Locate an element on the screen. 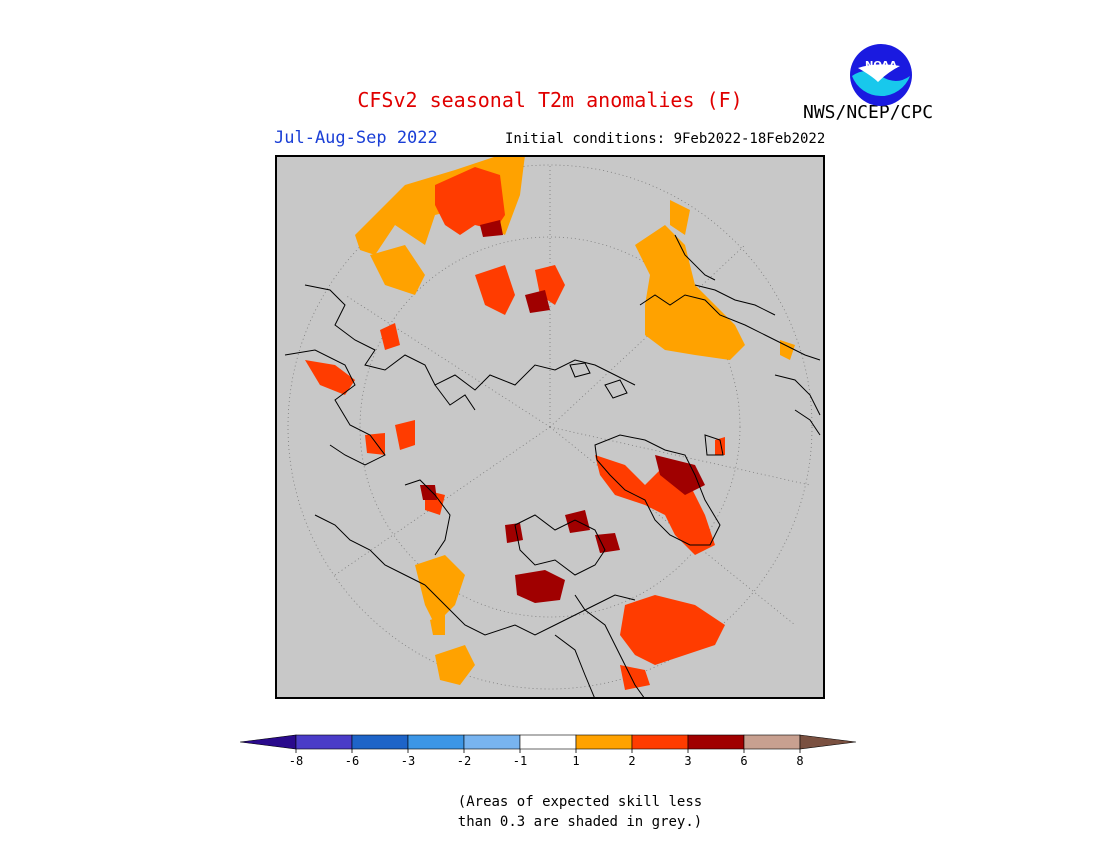 This screenshot has height=850, width=1100. legend-tick-label: -3 is located at coordinates (408, 761).